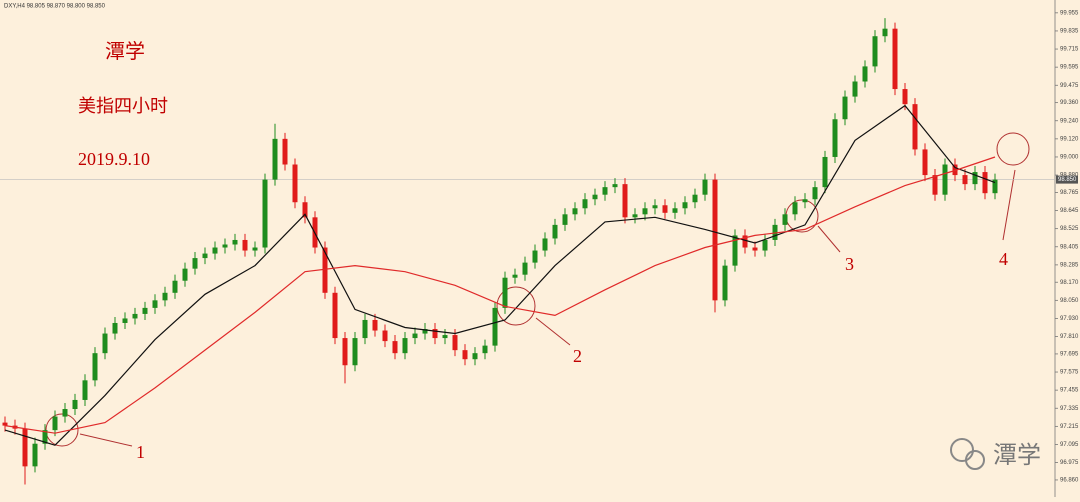 Image resolution: width=1080 pixels, height=502 pixels. Describe the element at coordinates (1069, 139) in the screenshot. I see `y-tick-label: 99.120` at that location.